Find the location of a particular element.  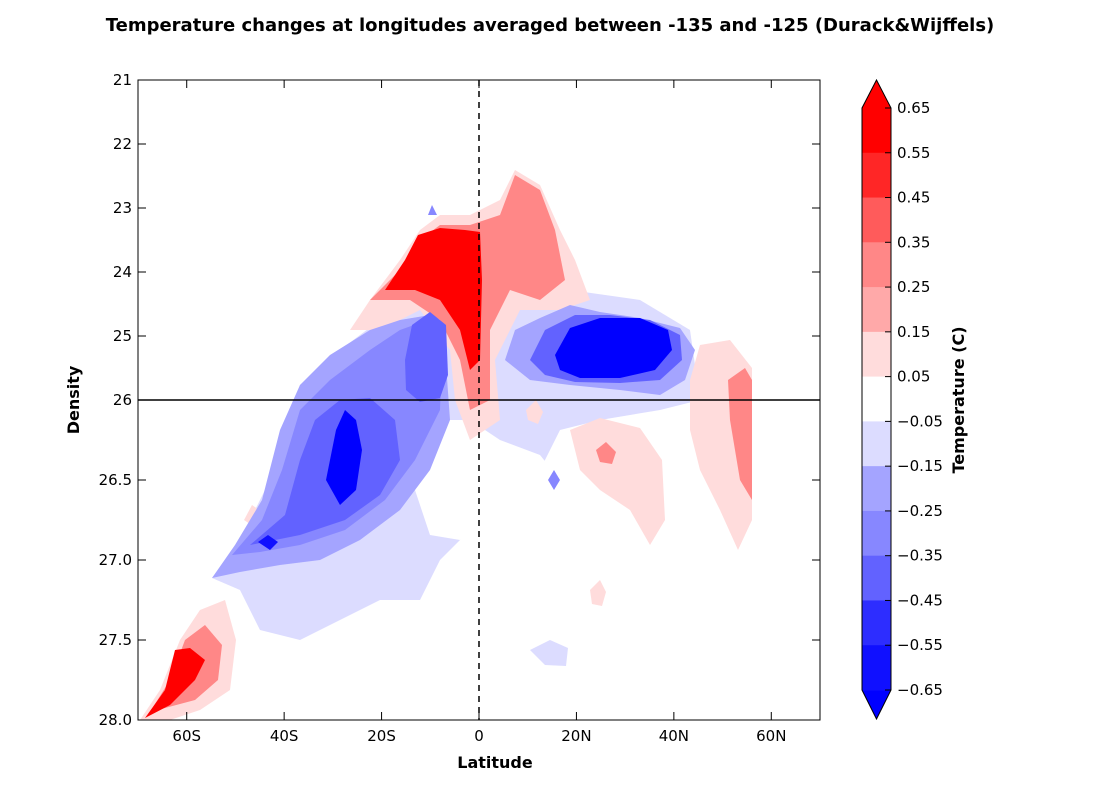

warm-region-southern-core is located at coordinates (175, 683).